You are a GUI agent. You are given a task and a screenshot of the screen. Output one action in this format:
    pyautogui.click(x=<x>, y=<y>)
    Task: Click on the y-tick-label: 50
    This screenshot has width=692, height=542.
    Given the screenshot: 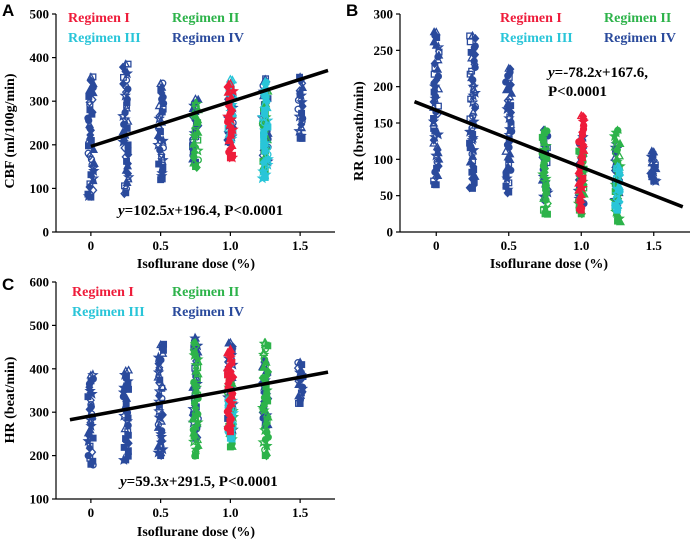 What is the action you would take?
    pyautogui.click(x=386, y=195)
    